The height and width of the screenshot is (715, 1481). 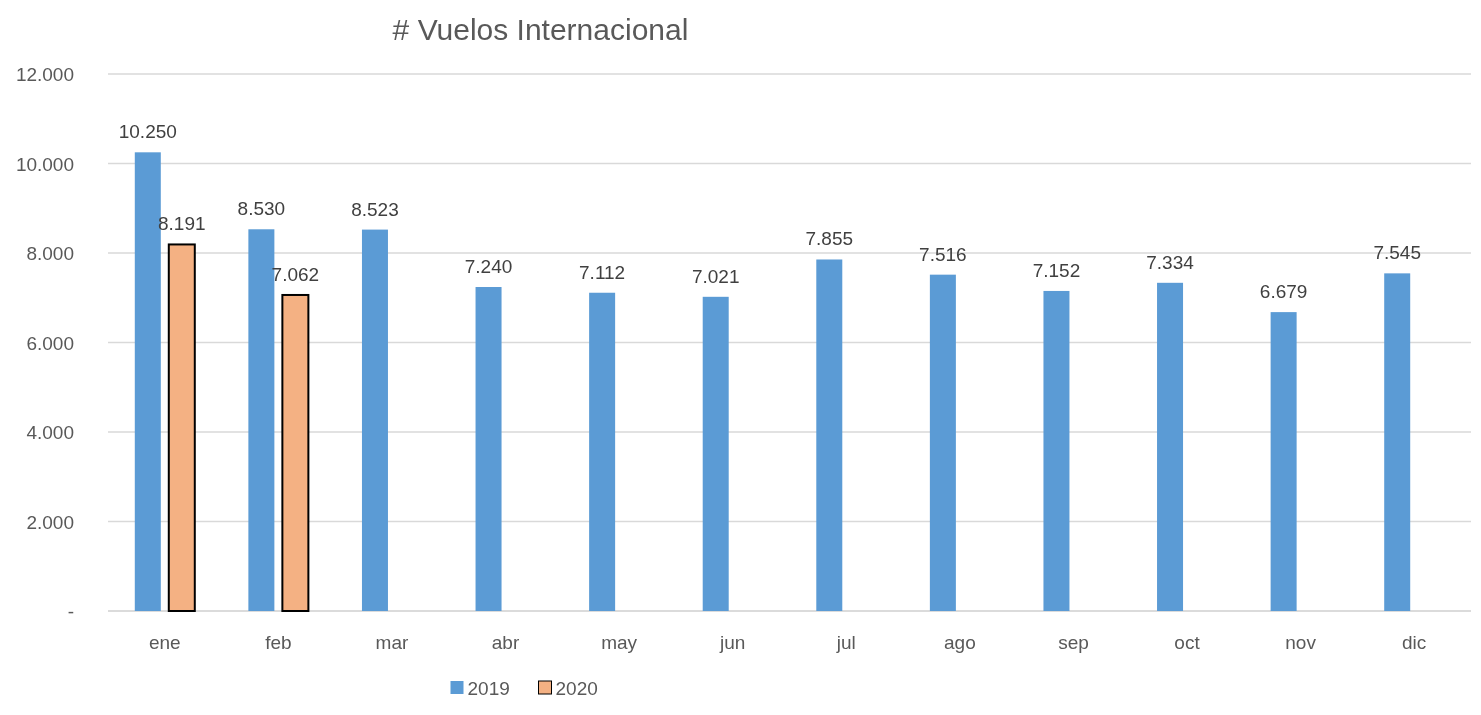 What do you see at coordinates (44, 74) in the screenshot?
I see `y-tick-label: 12.000` at bounding box center [44, 74].